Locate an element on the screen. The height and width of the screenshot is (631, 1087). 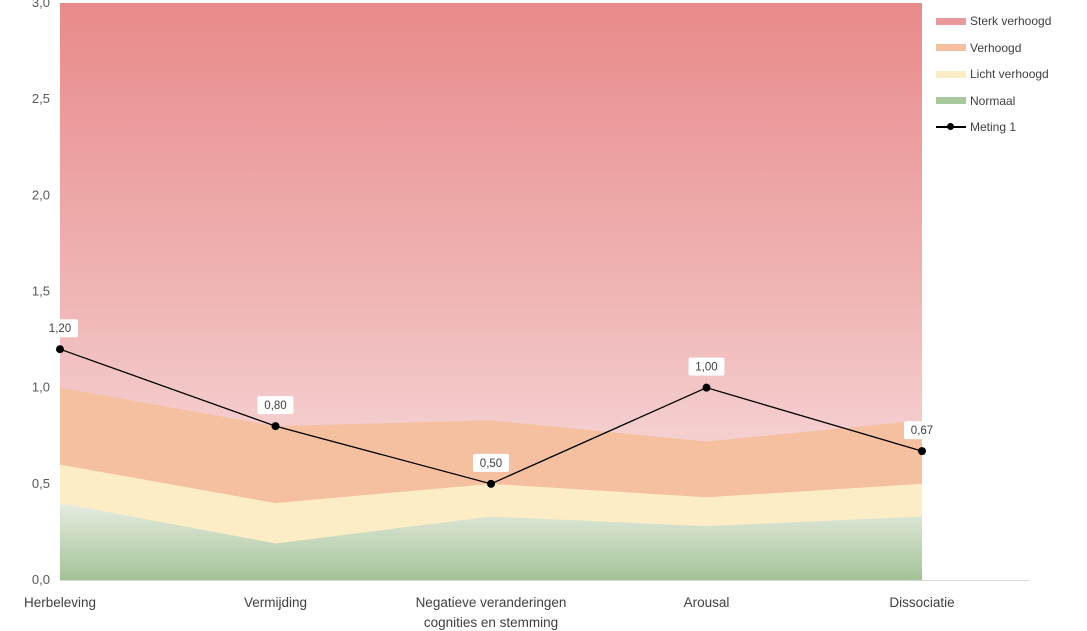
x-category-label: Vermijding is located at coordinates (275, 602).